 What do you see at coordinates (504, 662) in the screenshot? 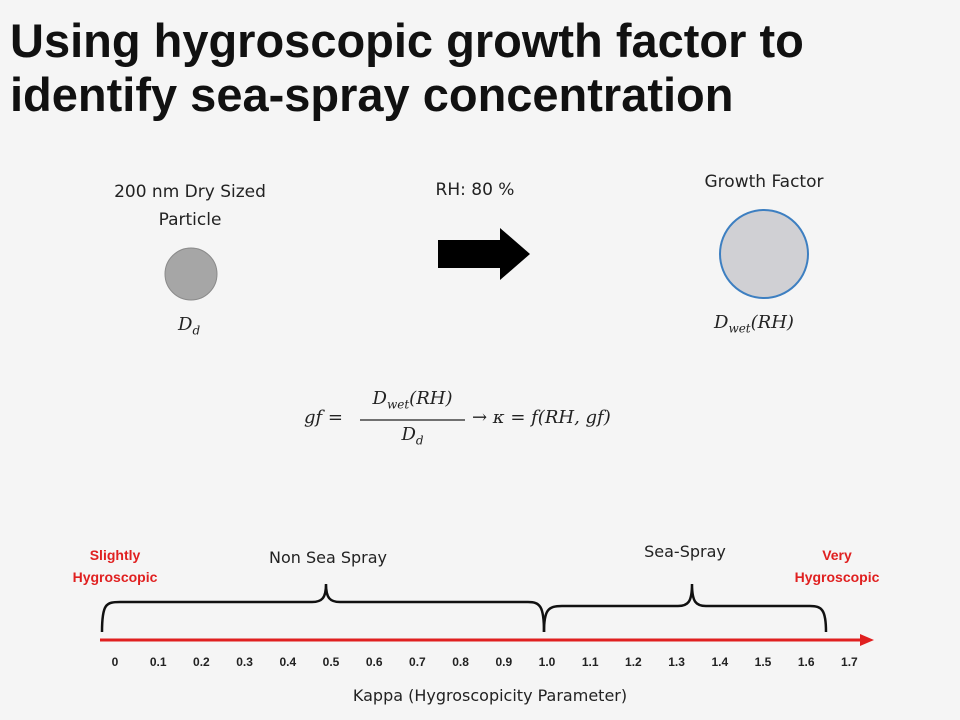
I see `kappa-tick-label: 0.9` at bounding box center [504, 662].